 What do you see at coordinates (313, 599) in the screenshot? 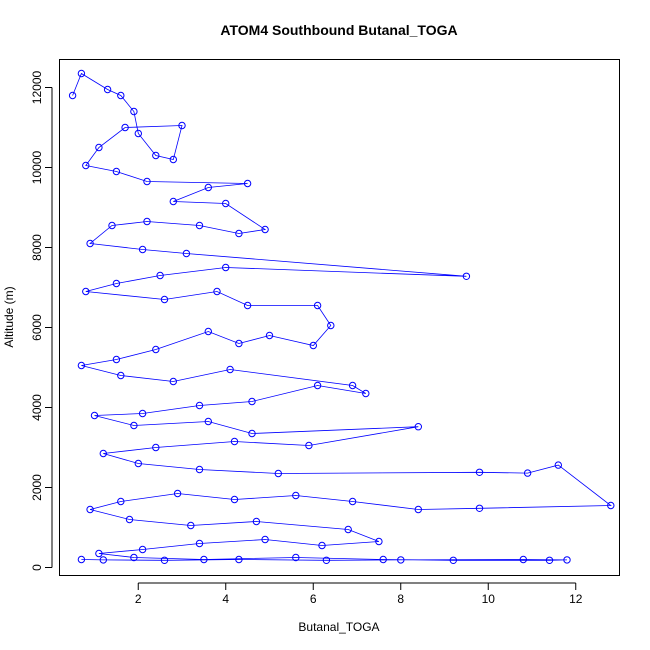
I see `x-tick-label: 6` at bounding box center [313, 599].